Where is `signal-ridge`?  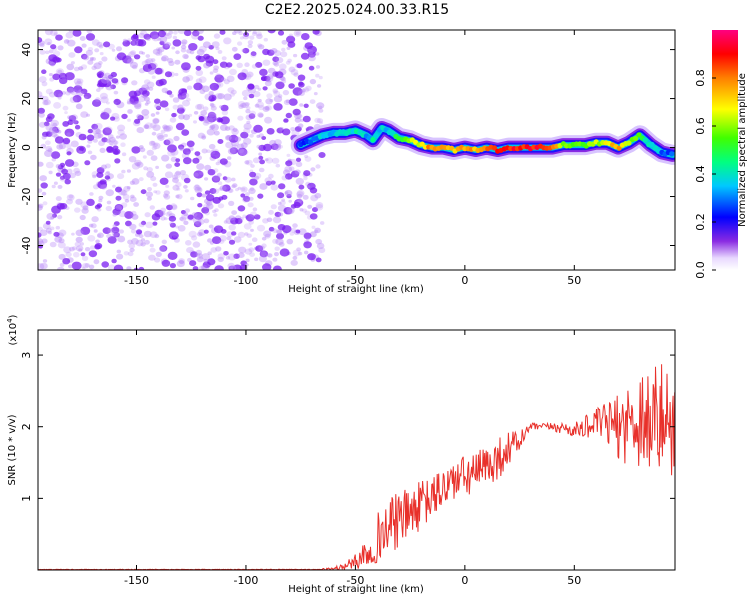 signal-ridge is located at coordinates (482, 141).